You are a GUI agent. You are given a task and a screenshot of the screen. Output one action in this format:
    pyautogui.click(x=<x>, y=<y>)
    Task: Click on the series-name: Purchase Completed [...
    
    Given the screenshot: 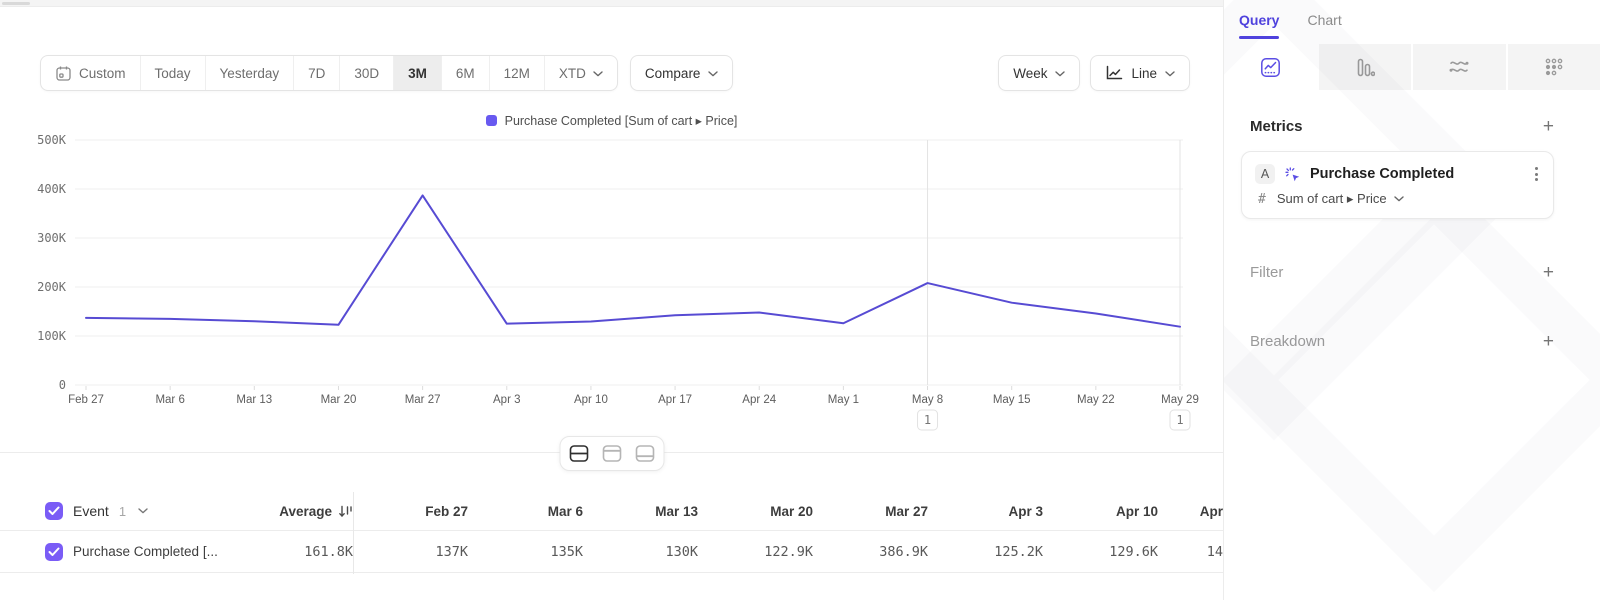 What is the action you would take?
    pyautogui.click(x=145, y=551)
    